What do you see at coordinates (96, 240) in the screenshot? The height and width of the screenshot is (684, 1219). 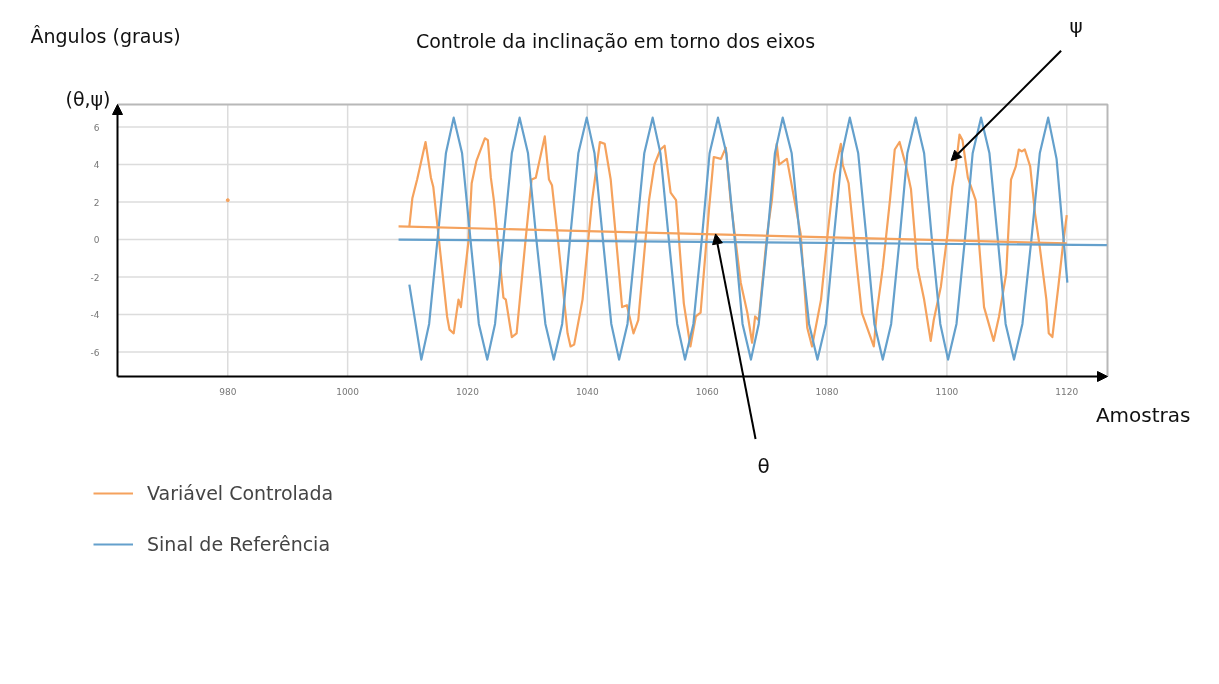 I see `y-tick-label: 0` at bounding box center [96, 240].